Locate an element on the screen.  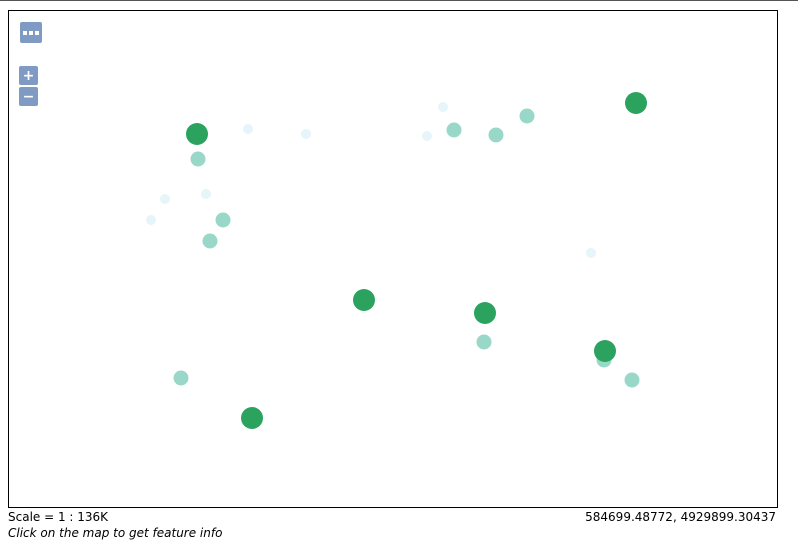
layer-menu-button is located at coordinates (31, 32).